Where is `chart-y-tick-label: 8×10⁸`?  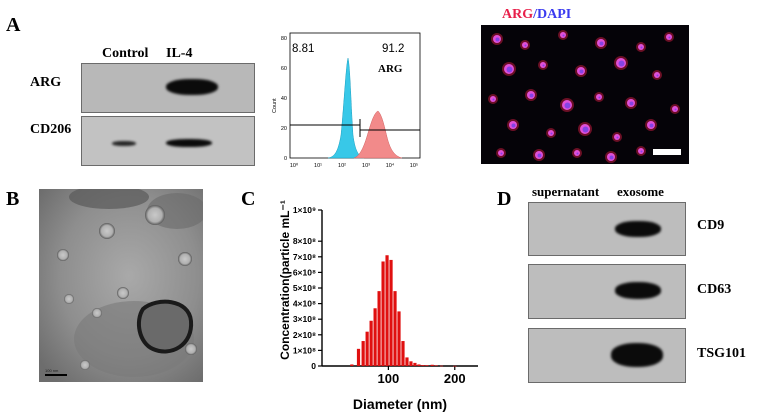 chart-y-tick-label: 8×10⁸ is located at coordinates (304, 241).